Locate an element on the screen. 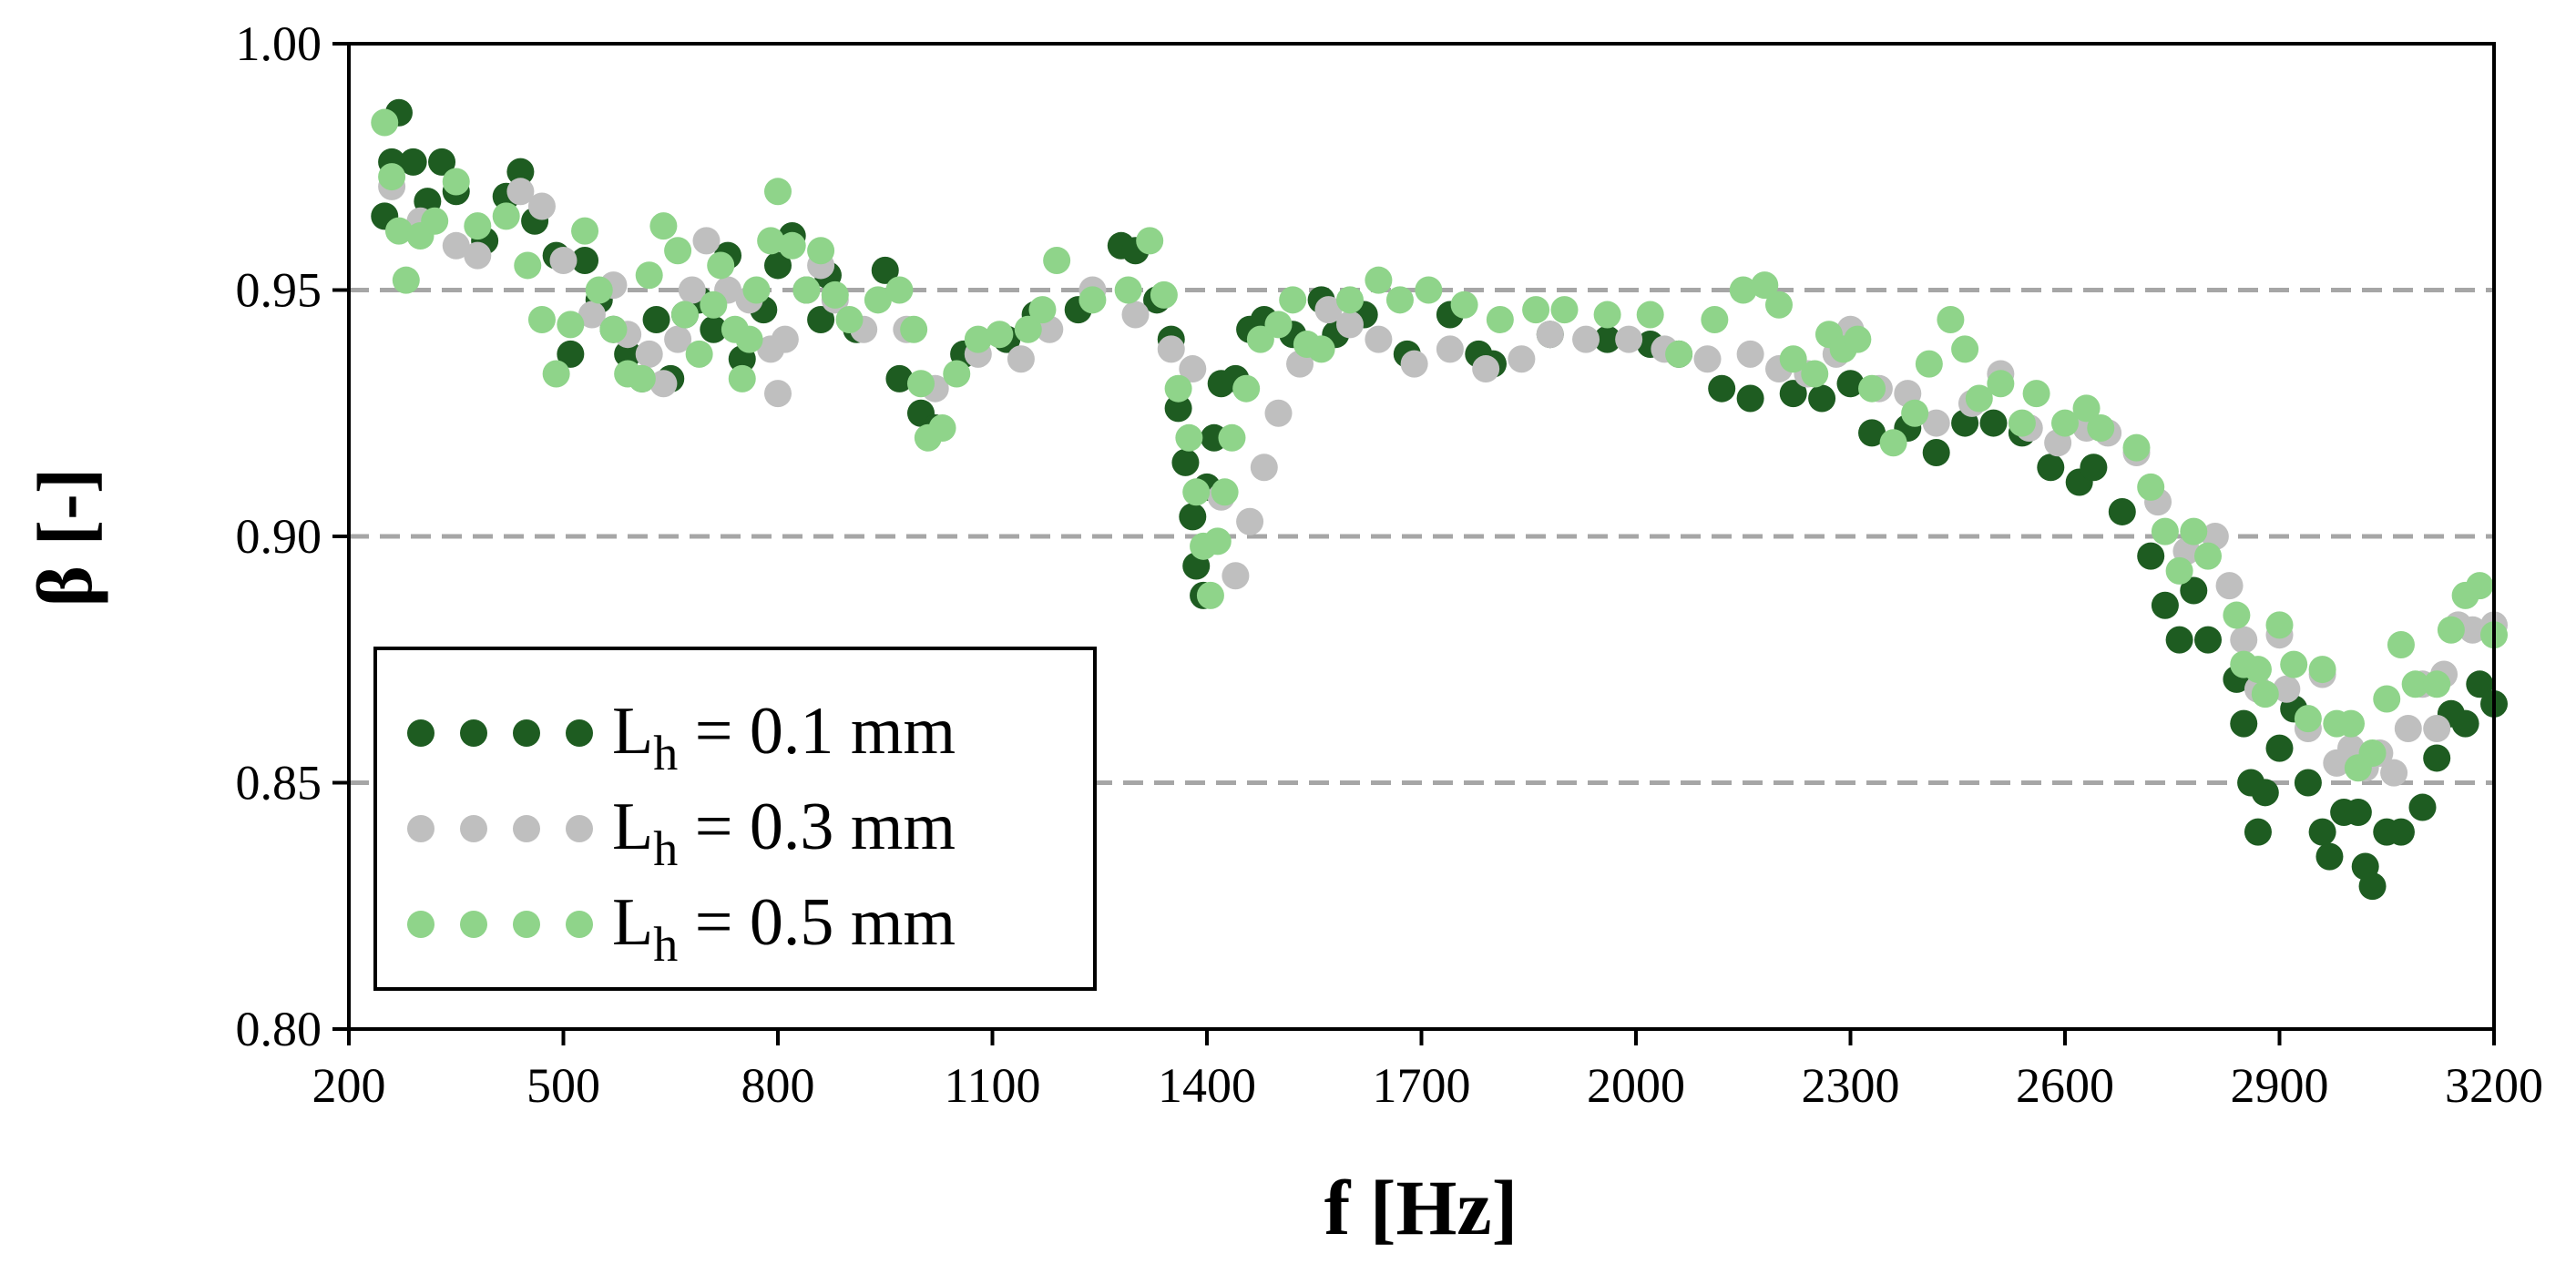  legend-box is located at coordinates (735, 819).